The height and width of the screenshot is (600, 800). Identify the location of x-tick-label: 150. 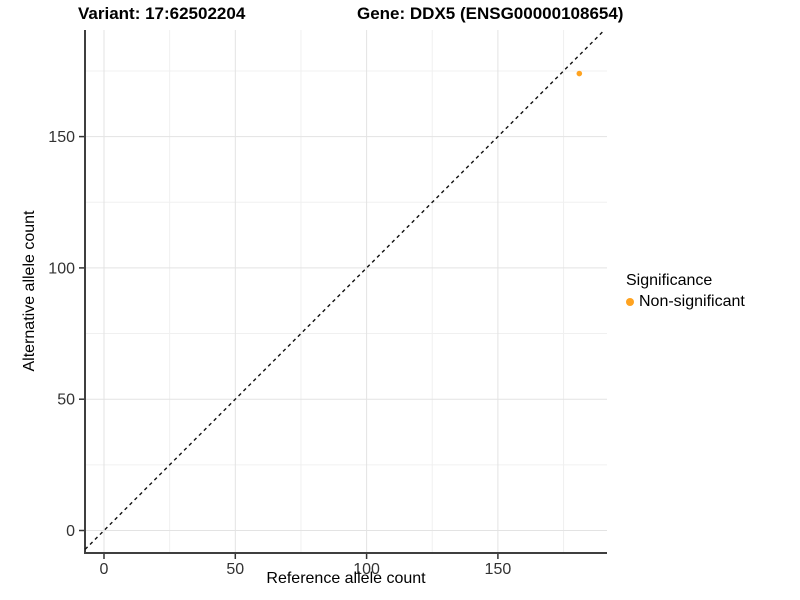
(498, 569).